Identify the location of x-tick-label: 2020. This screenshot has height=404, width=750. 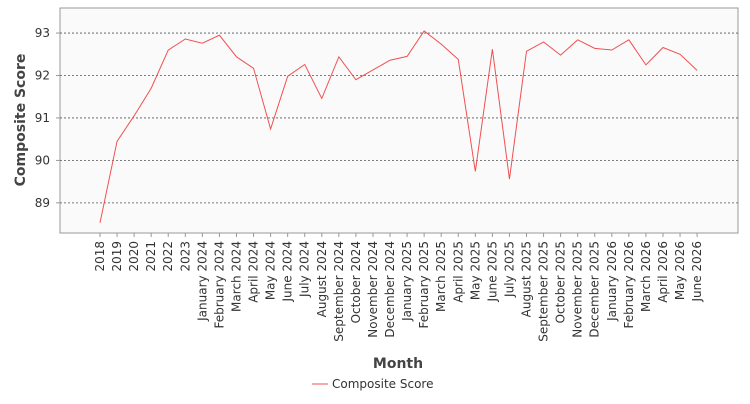
(134, 256).